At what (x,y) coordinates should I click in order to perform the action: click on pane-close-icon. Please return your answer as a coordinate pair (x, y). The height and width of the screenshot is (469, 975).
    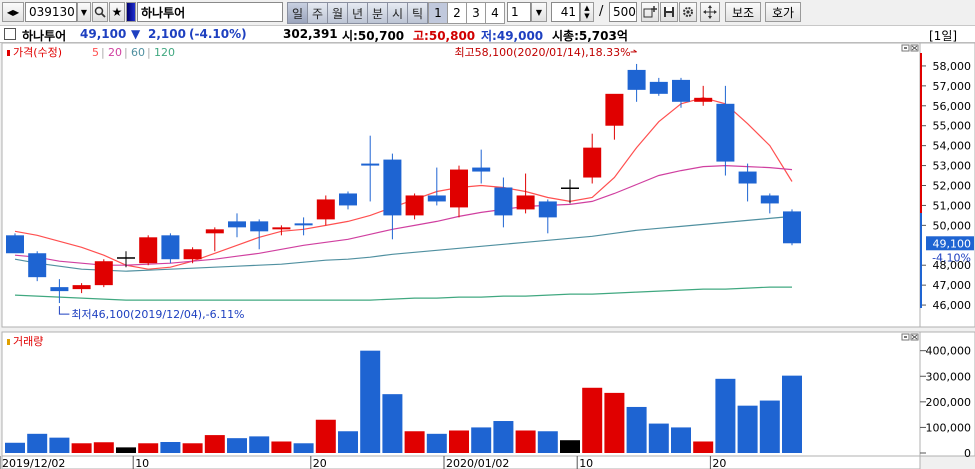
    Looking at the image, I should click on (914, 48).